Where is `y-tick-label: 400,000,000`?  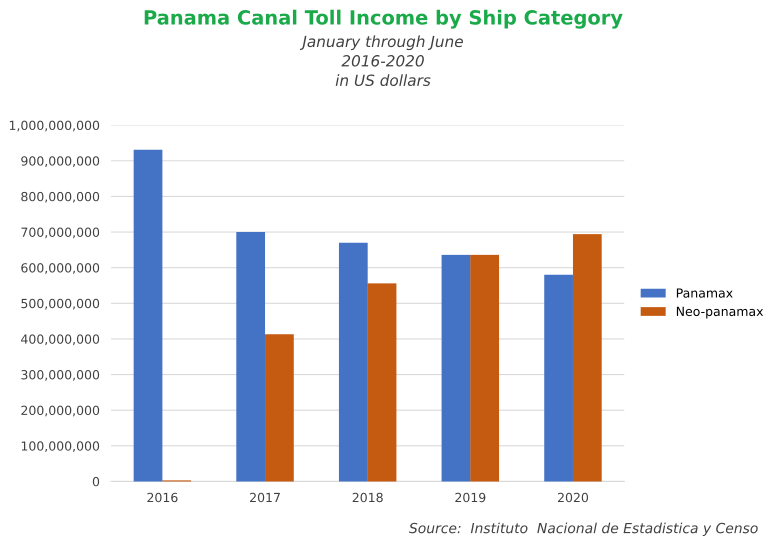 y-tick-label: 400,000,000 is located at coordinates (60, 340).